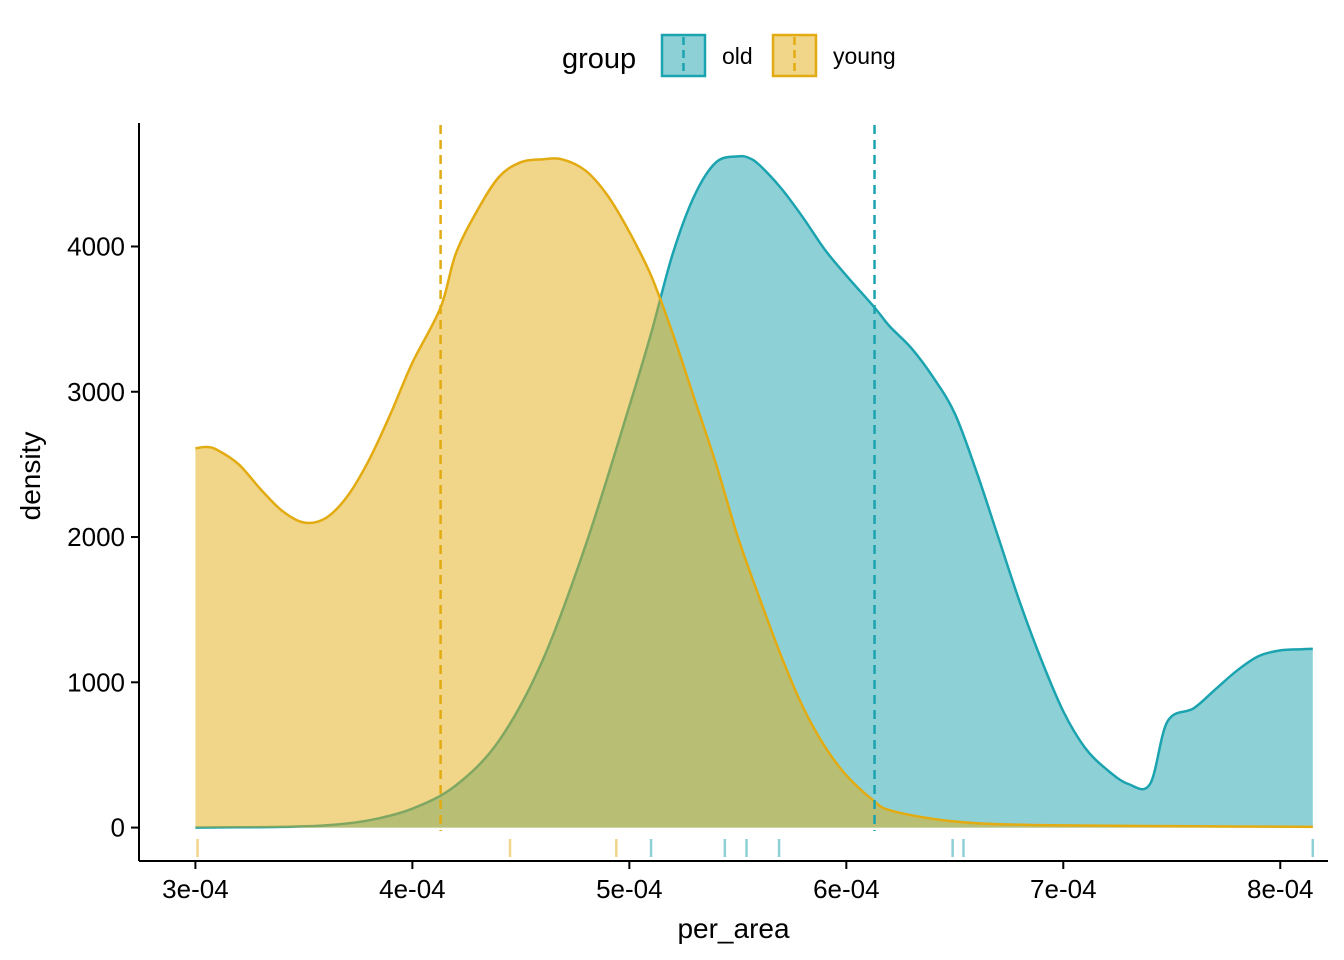 The image size is (1344, 960). I want to click on x-axis-title: per_area, so click(733, 928).